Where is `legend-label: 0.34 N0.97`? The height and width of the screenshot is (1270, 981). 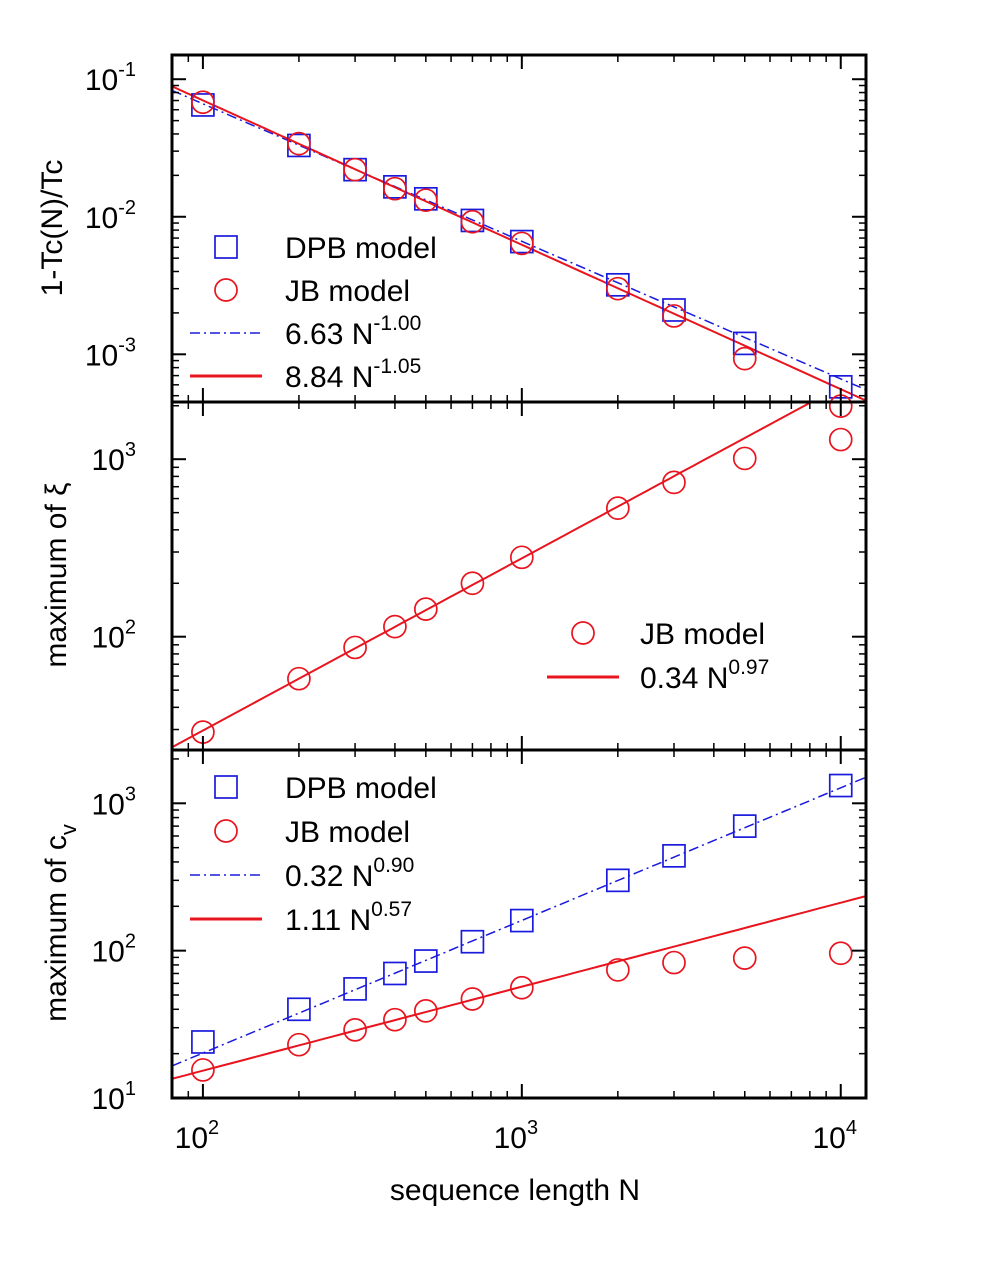
legend-label: 0.34 N0.97 is located at coordinates (704, 675).